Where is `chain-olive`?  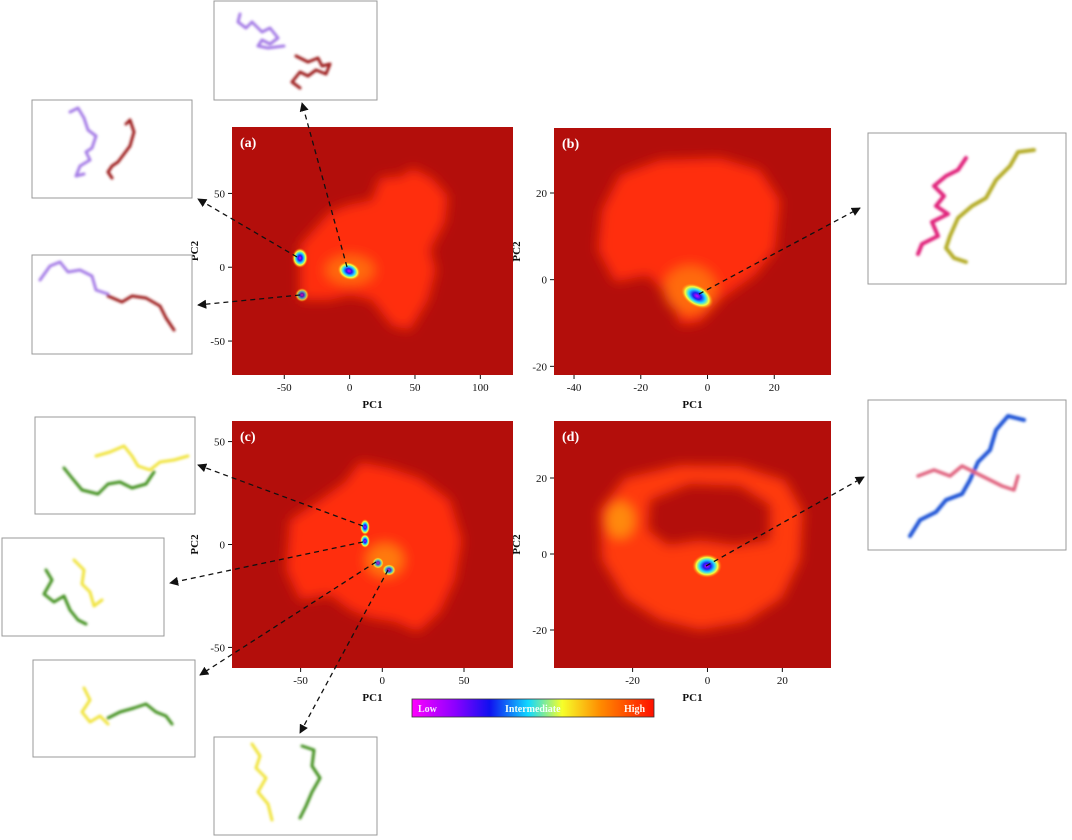 chain-olive is located at coordinates (990, 206).